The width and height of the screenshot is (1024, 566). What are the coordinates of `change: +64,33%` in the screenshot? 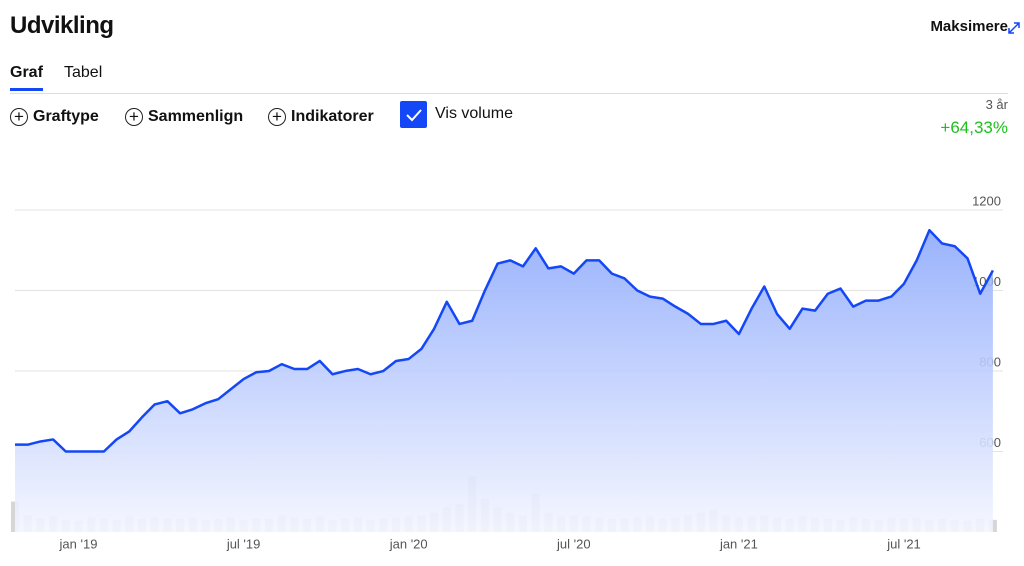 It's located at (974, 127).